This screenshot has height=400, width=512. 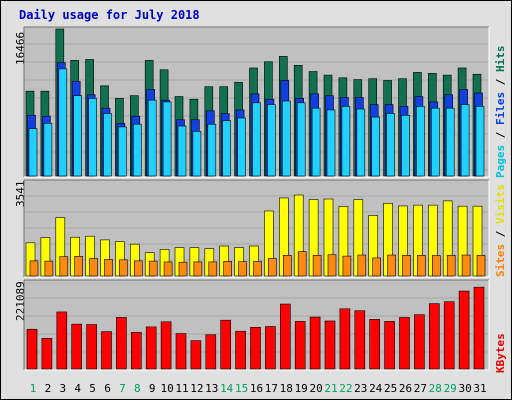 I want to click on day-tick-label: 3, so click(x=62, y=388).